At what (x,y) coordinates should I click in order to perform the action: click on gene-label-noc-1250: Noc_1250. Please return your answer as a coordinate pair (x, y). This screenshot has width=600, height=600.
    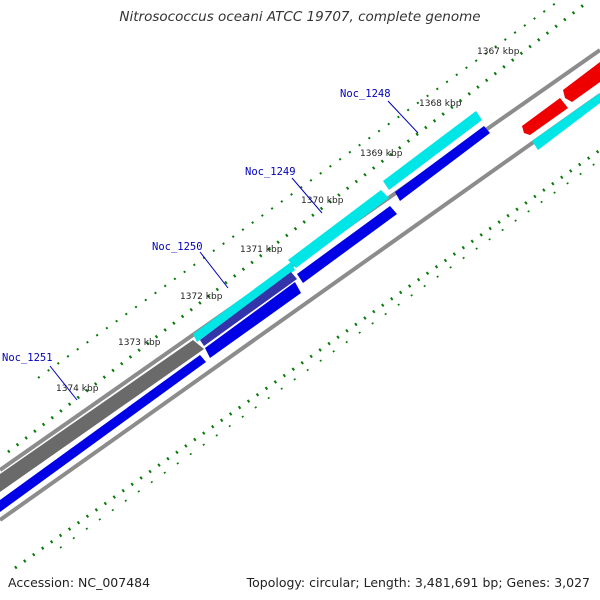
    Looking at the image, I should click on (177, 247).